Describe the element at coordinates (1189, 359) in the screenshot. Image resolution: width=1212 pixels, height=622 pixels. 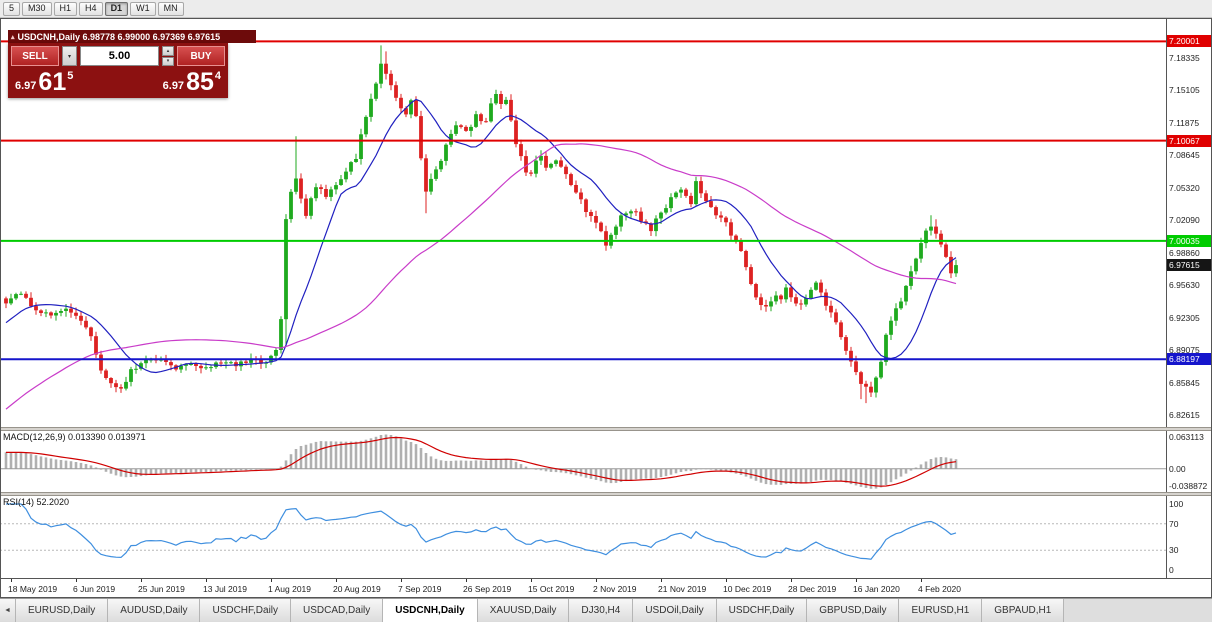
I see `level-price-badge: 6.88197` at that location.